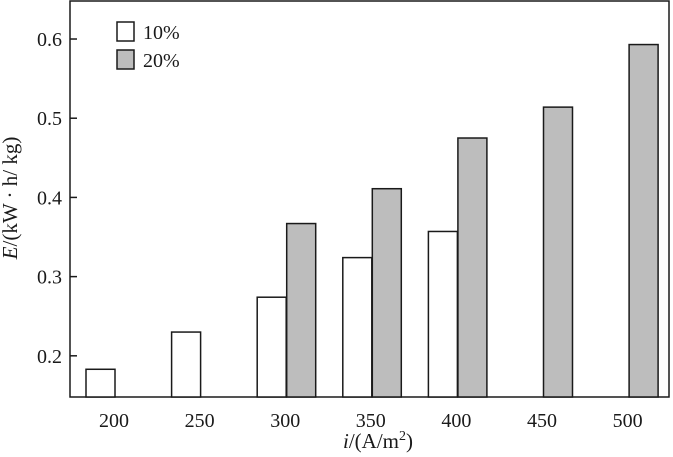 The image size is (673, 457). Describe the element at coordinates (49, 119) in the screenshot. I see `y-tick-label: 0.5` at that location.